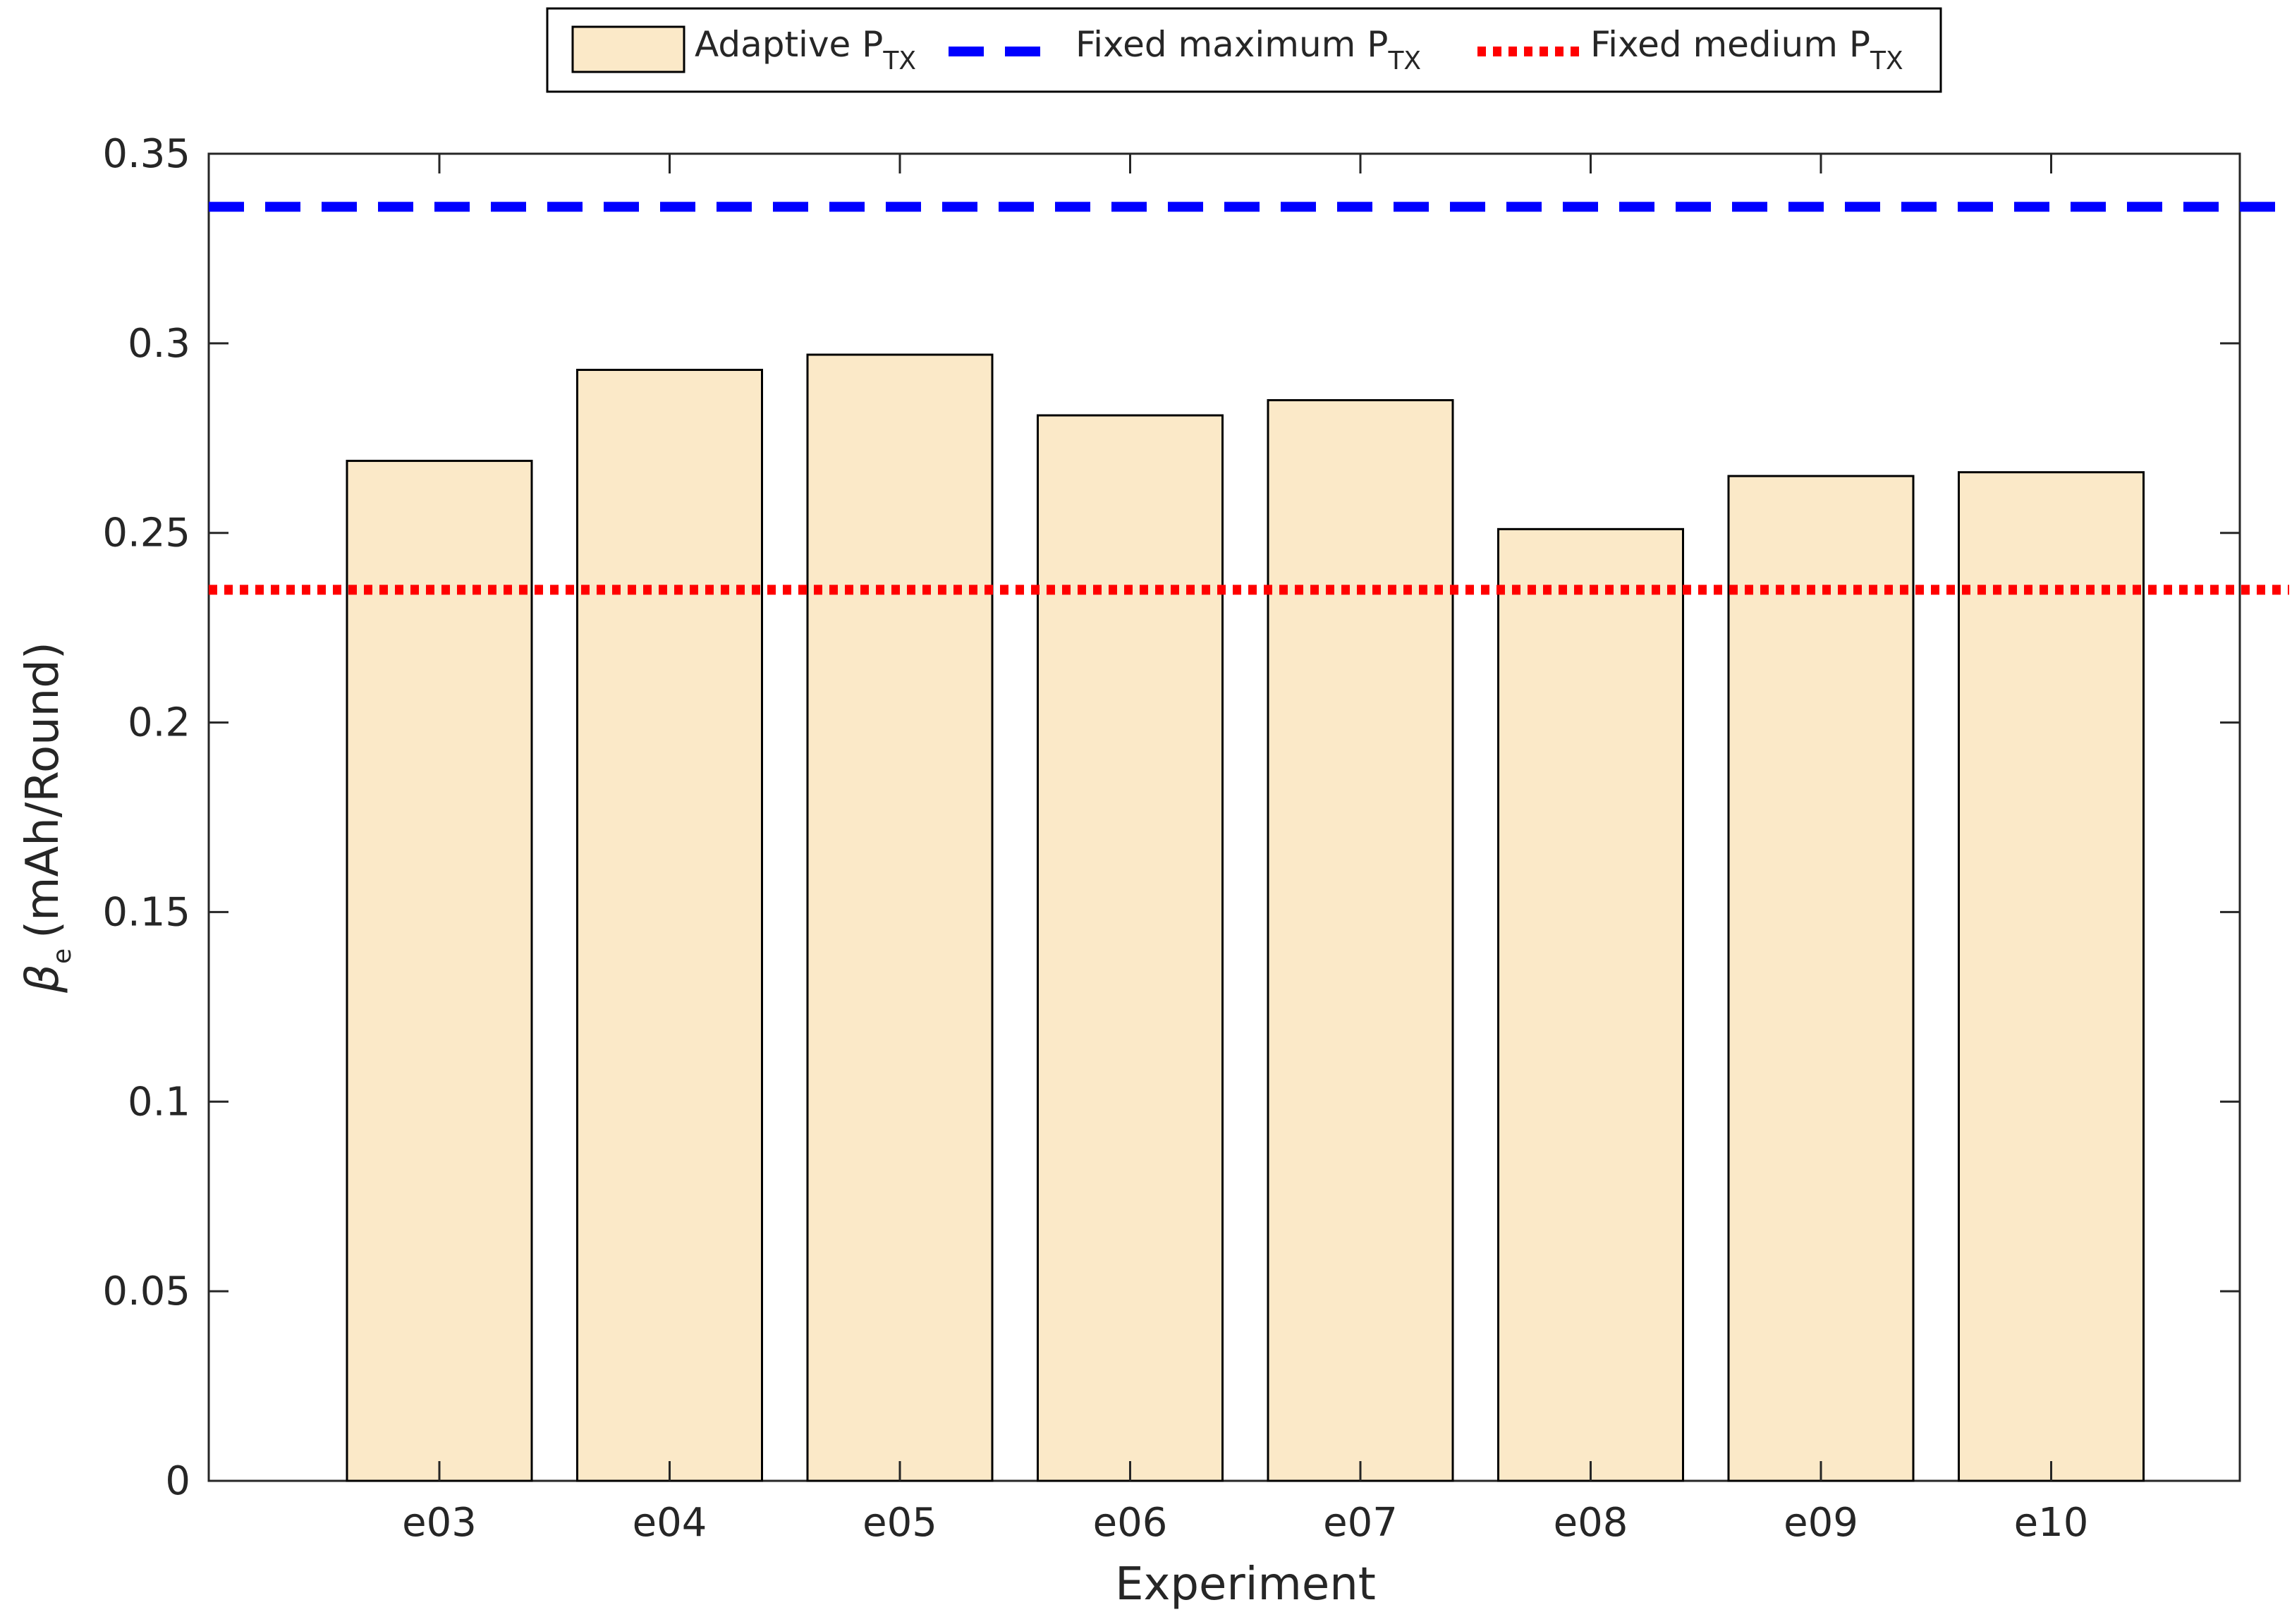  What do you see at coordinates (899, 1523) in the screenshot?
I see `x-tick-label: e05` at bounding box center [899, 1523].